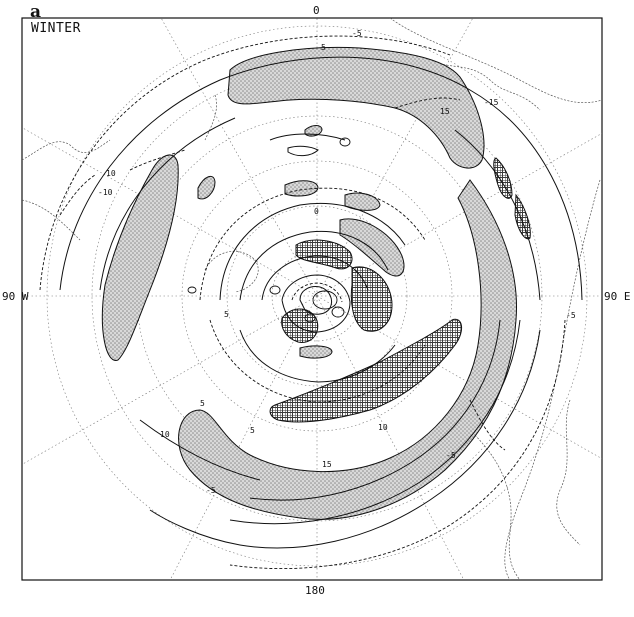  Describe the element at coordinates (140, 257) in the screenshot. I see `stipple-west-strip` at that location.